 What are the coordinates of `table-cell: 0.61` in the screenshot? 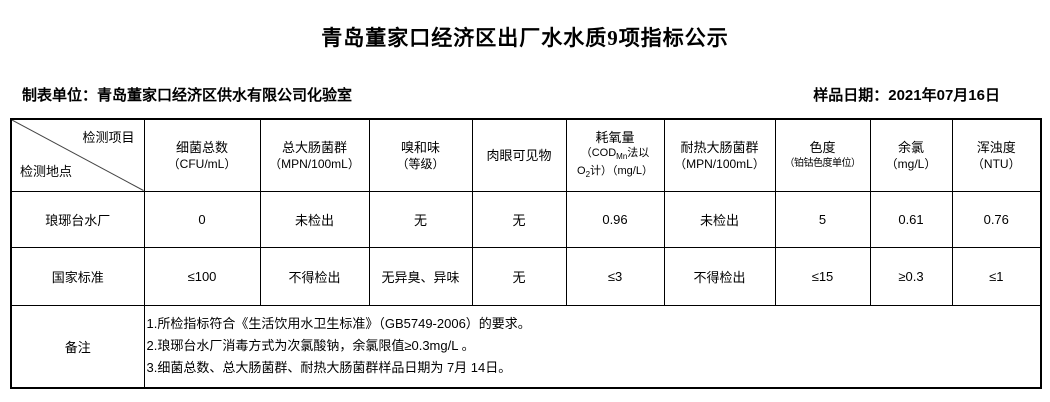 It's located at (911, 219).